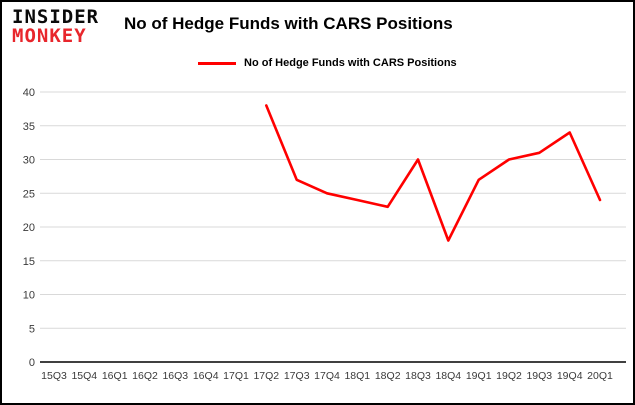 Image resolution: width=635 pixels, height=405 pixels. What do you see at coordinates (357, 376) in the screenshot?
I see `x-tick-label: 18Q1` at bounding box center [357, 376].